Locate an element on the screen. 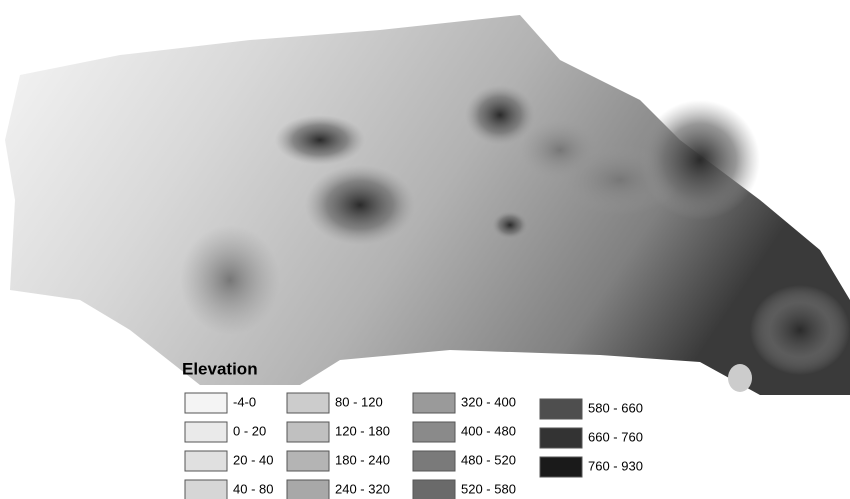 The width and height of the screenshot is (850, 499). legend-label: 20 - 40 is located at coordinates (253, 459).